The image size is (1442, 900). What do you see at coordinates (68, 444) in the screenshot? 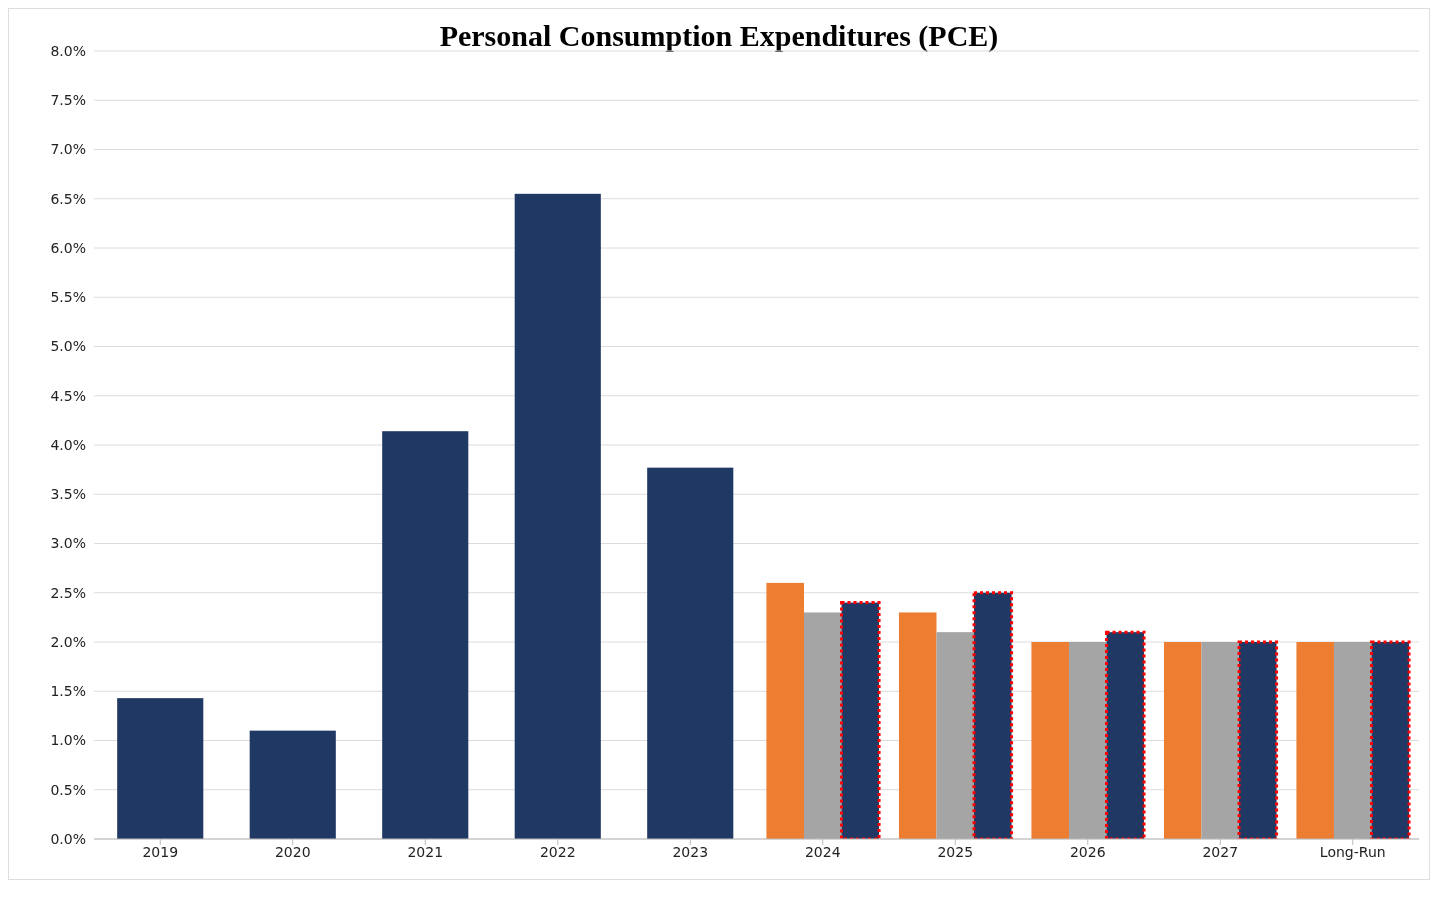
I see `y-tick-label: 4.0%` at bounding box center [68, 444].